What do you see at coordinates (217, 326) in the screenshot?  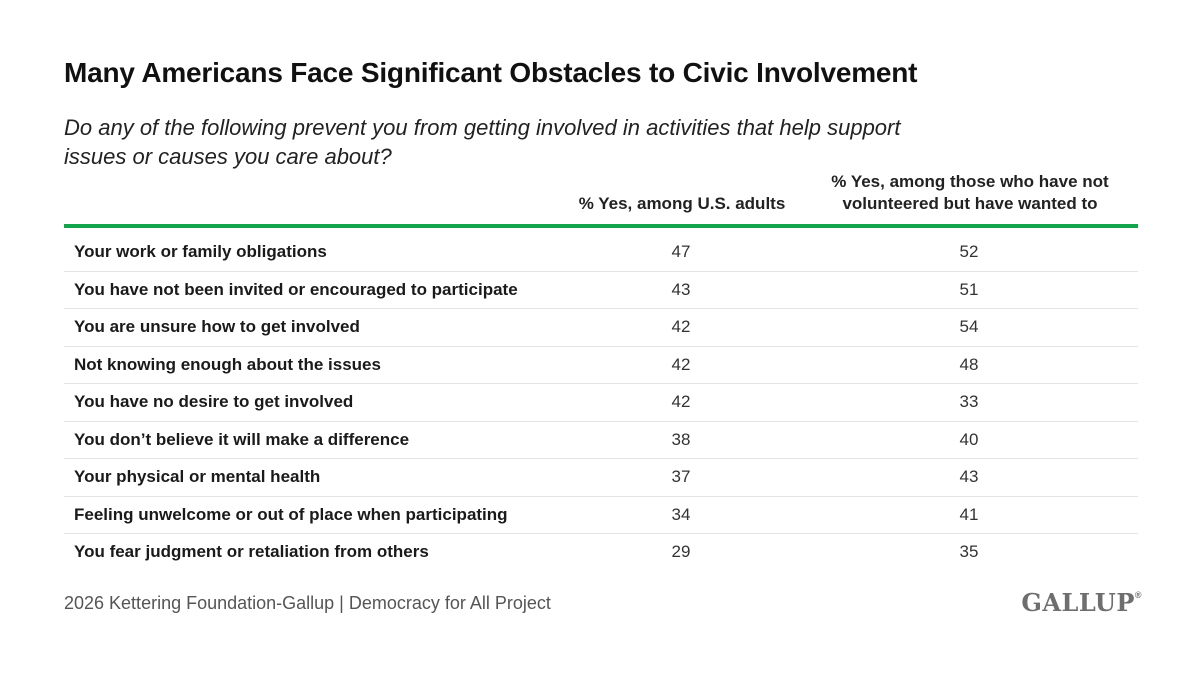 I see `row-label: You are unsure how to get involved` at bounding box center [217, 326].